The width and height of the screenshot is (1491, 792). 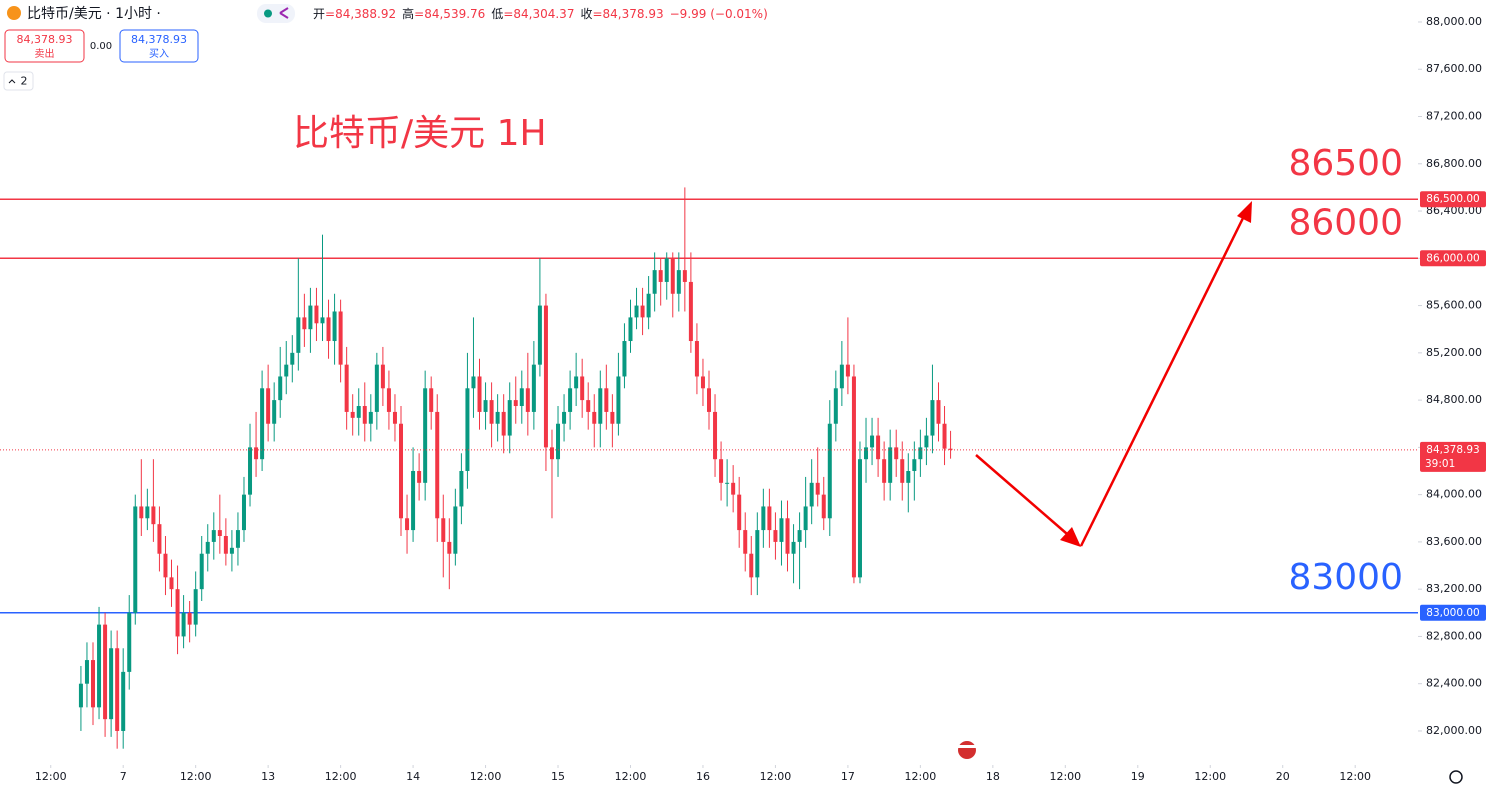 What do you see at coordinates (1452, 199) in the screenshot?
I see `level-tag-label: 86,500.00` at bounding box center [1452, 199].